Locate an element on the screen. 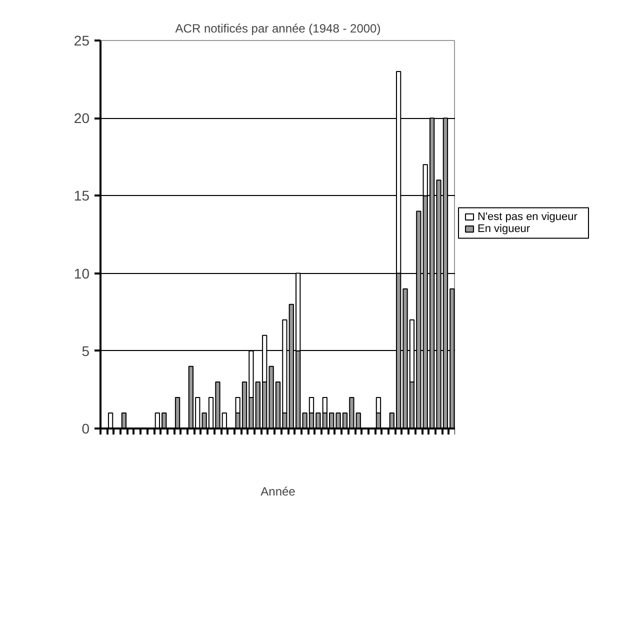 The image size is (628, 619). y-tick-label: 5 is located at coordinates (86, 350).